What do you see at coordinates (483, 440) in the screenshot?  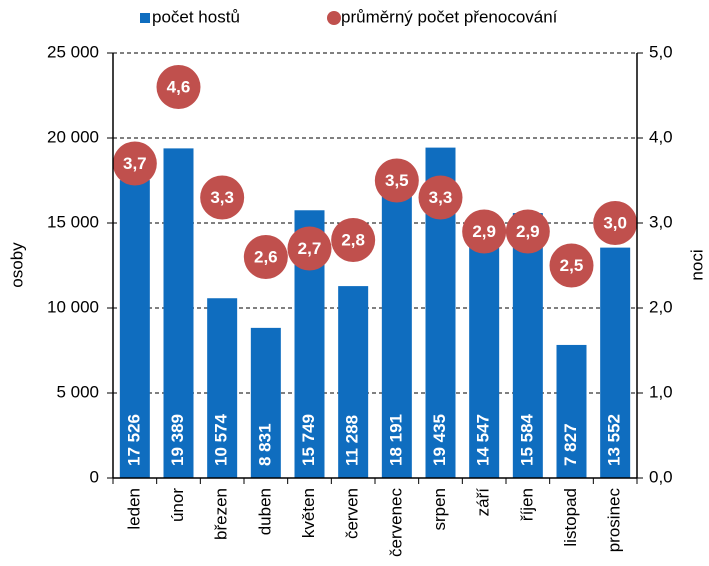 I see `bar-value-label: 14 547` at bounding box center [483, 440].